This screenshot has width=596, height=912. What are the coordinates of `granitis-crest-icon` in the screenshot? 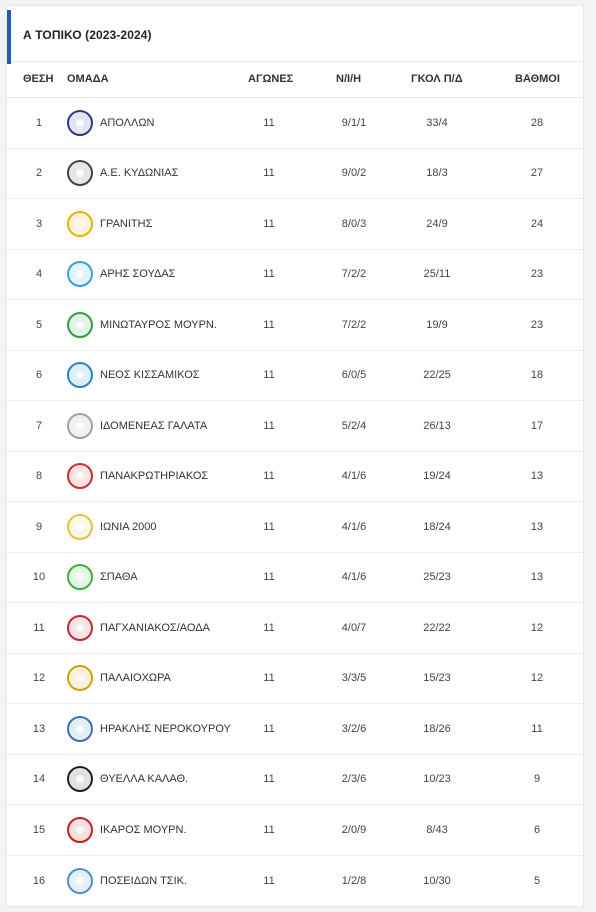 It's located at (80, 223).